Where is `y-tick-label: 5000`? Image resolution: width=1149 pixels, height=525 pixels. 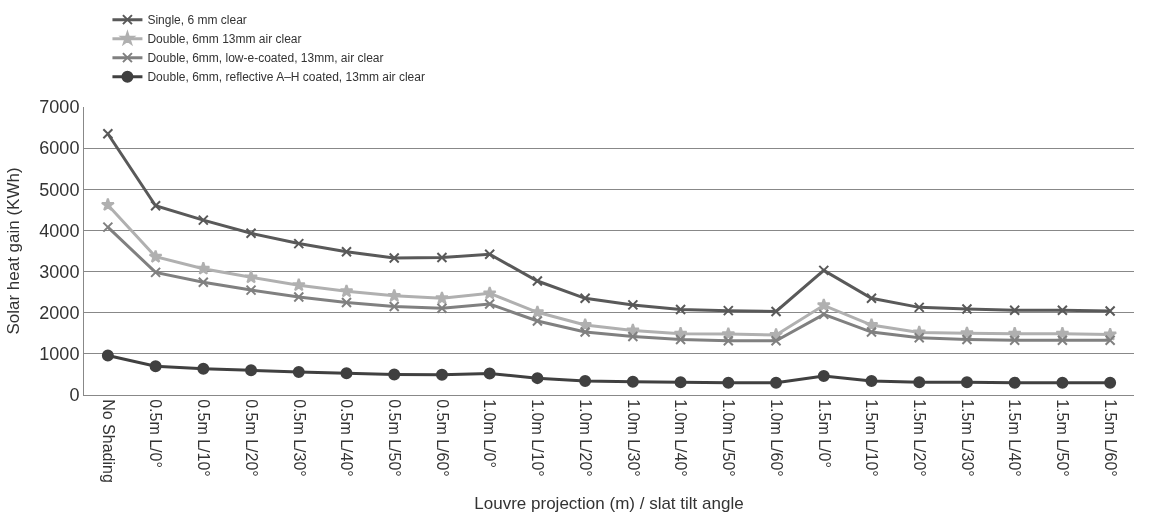 y-tick-label: 5000 is located at coordinates (59, 189).